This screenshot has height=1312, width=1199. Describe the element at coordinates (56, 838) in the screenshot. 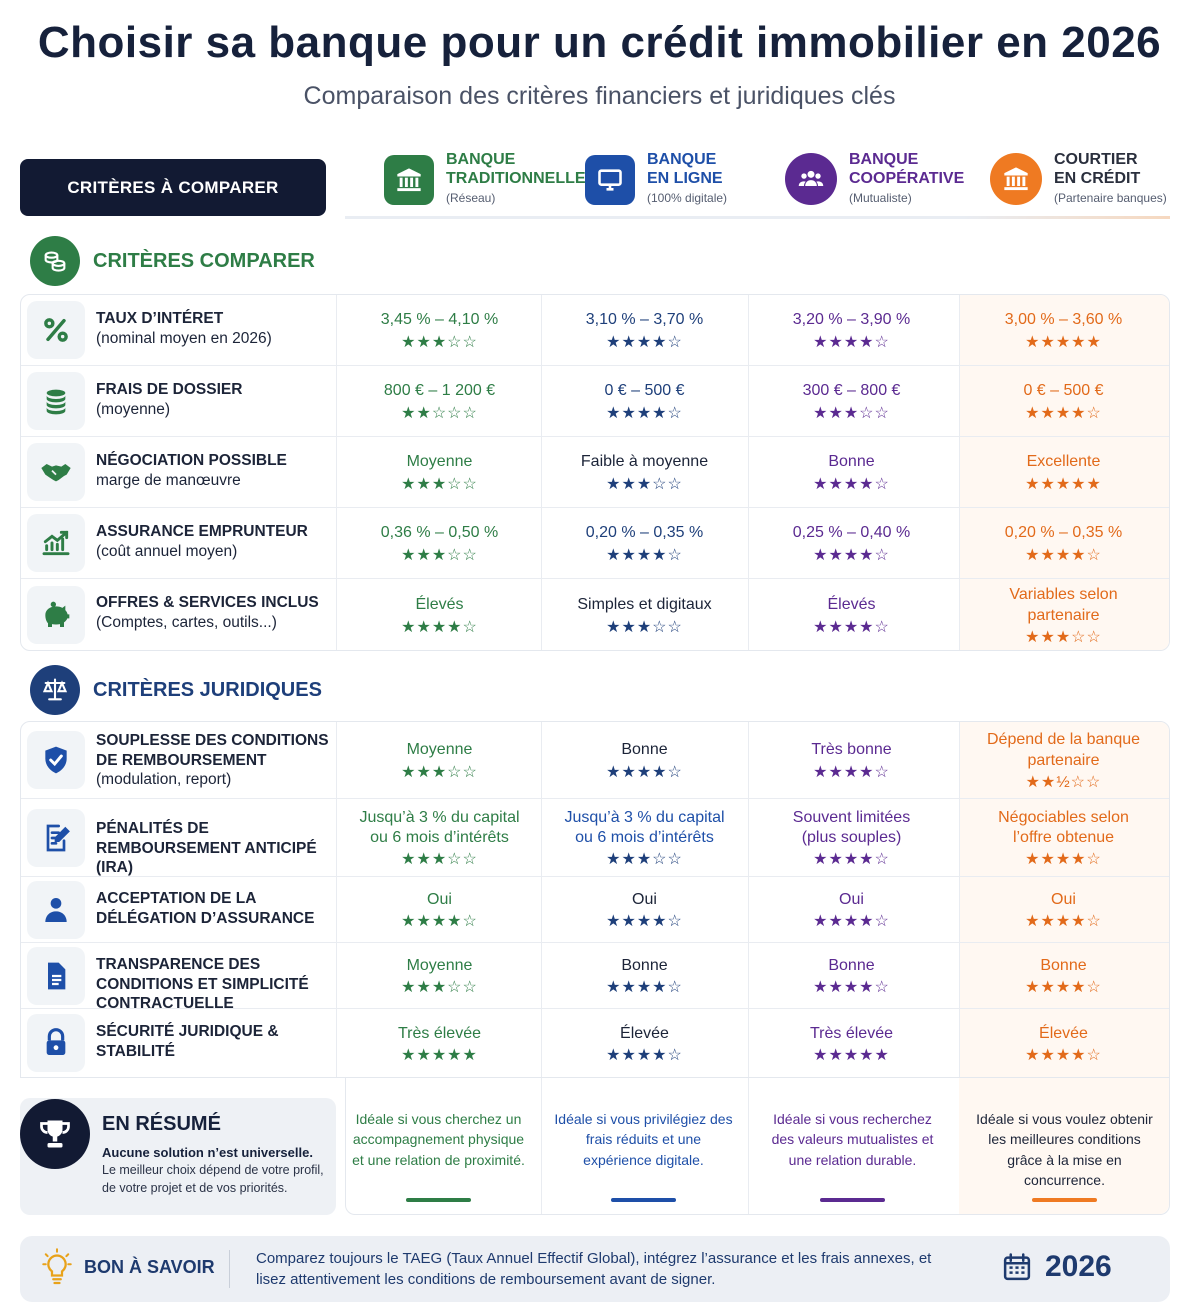

I see `document-edit-icon` at that location.